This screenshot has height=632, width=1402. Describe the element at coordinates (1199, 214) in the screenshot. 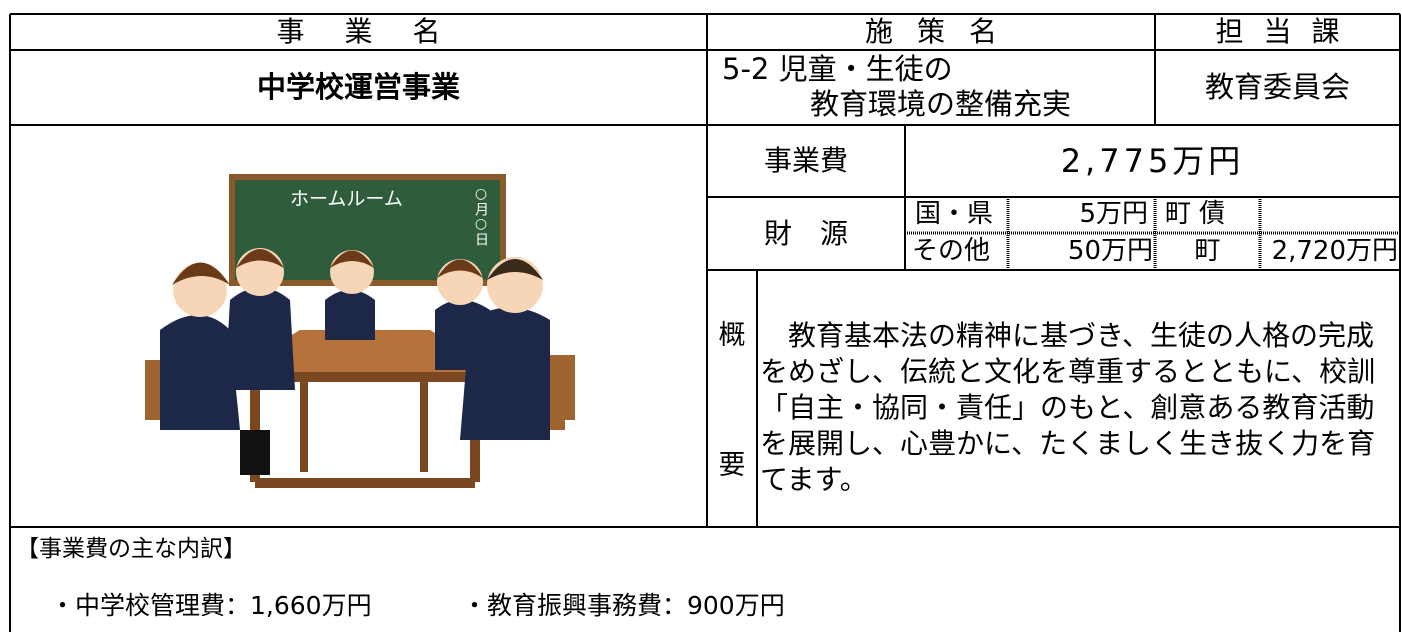

I see `funding-source: 町債` at that location.